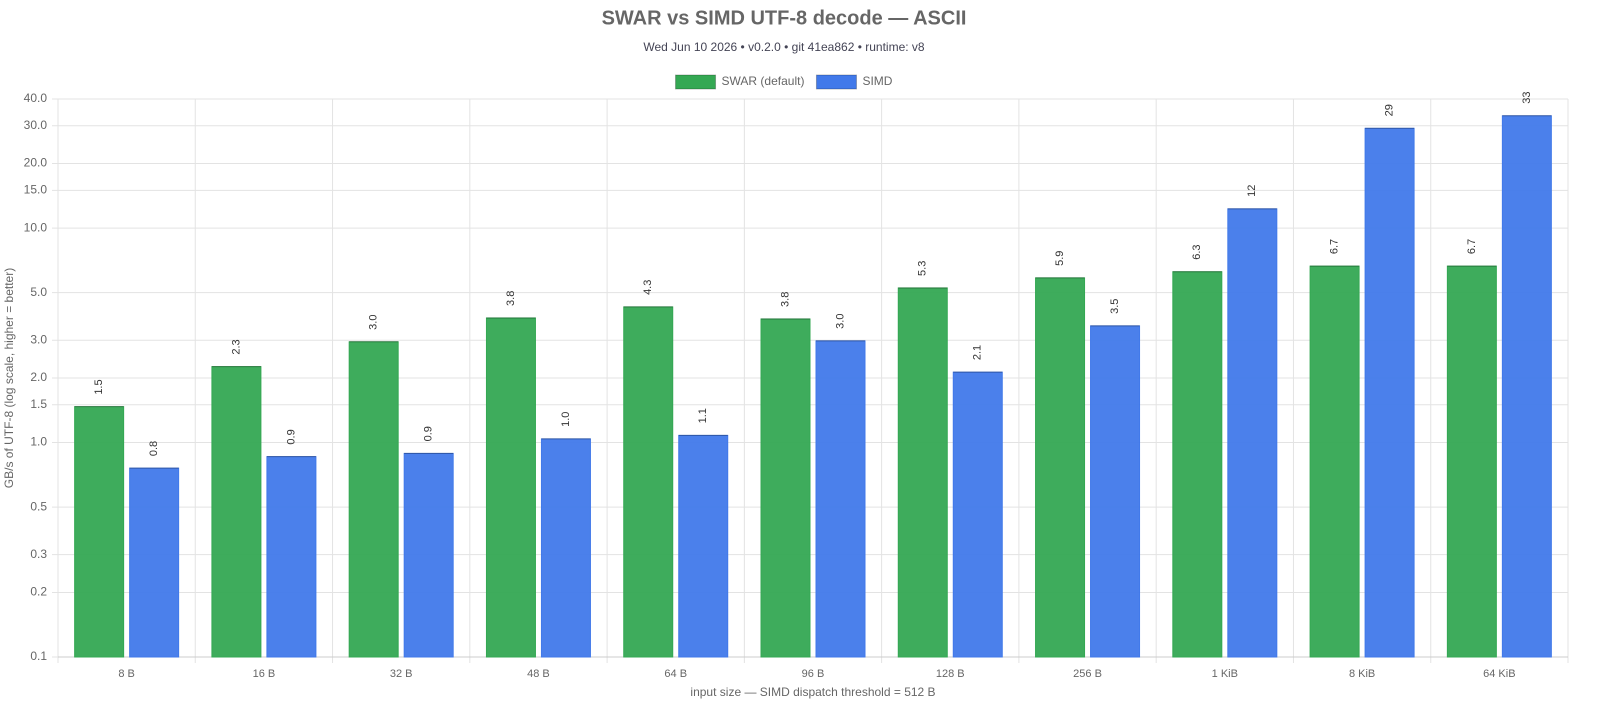  Describe the element at coordinates (950, 674) in the screenshot. I see `x-tick-label: 128 B` at that location.